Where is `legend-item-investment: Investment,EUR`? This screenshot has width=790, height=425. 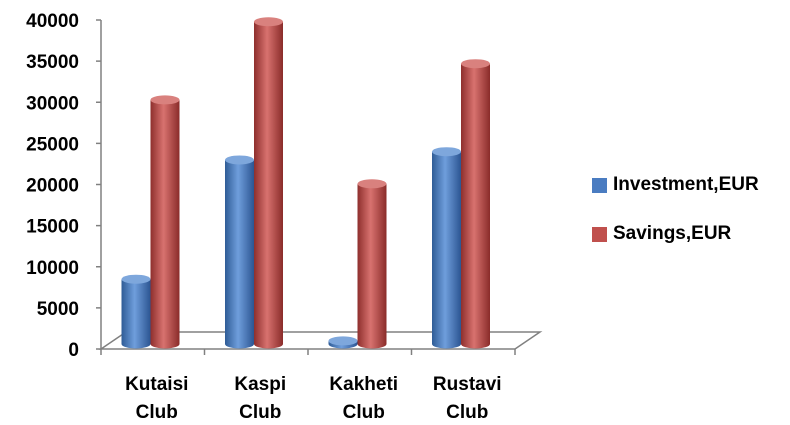
legend-item-investment: Investment,EUR is located at coordinates (675, 185).